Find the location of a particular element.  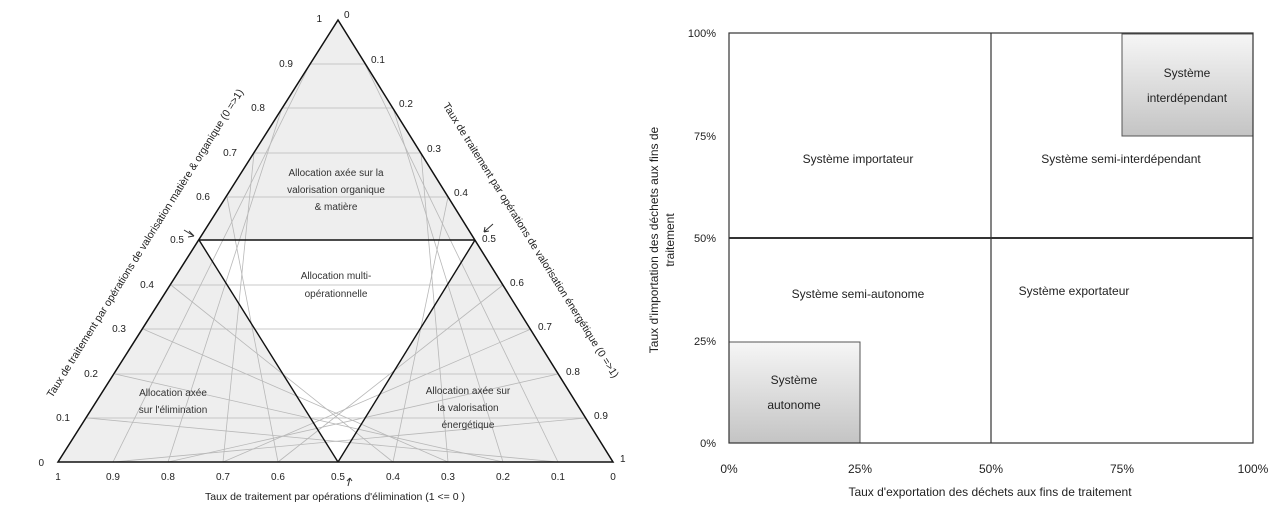

y-axis-title-line-2: traitement is located at coordinates (670, 240).